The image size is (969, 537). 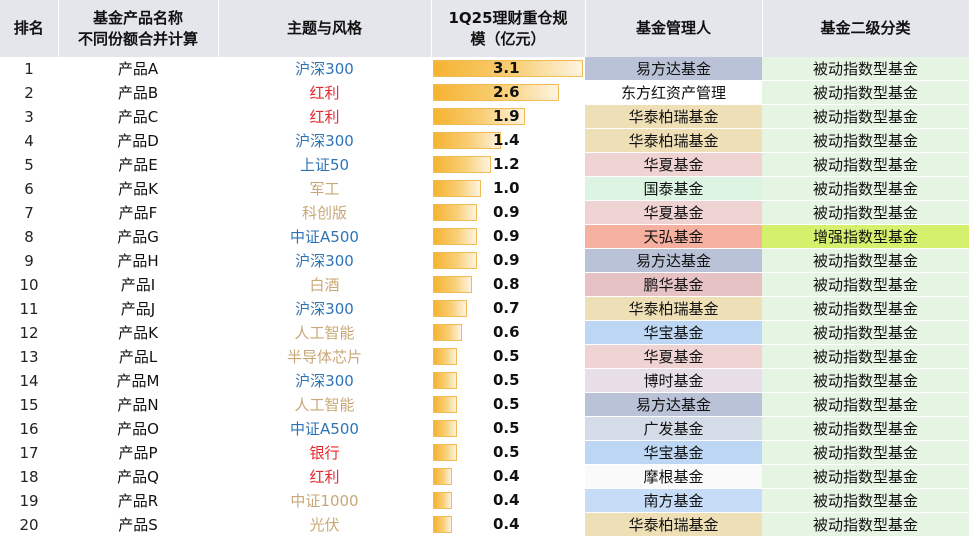 I want to click on scale-value: 3.1, so click(x=506, y=68).